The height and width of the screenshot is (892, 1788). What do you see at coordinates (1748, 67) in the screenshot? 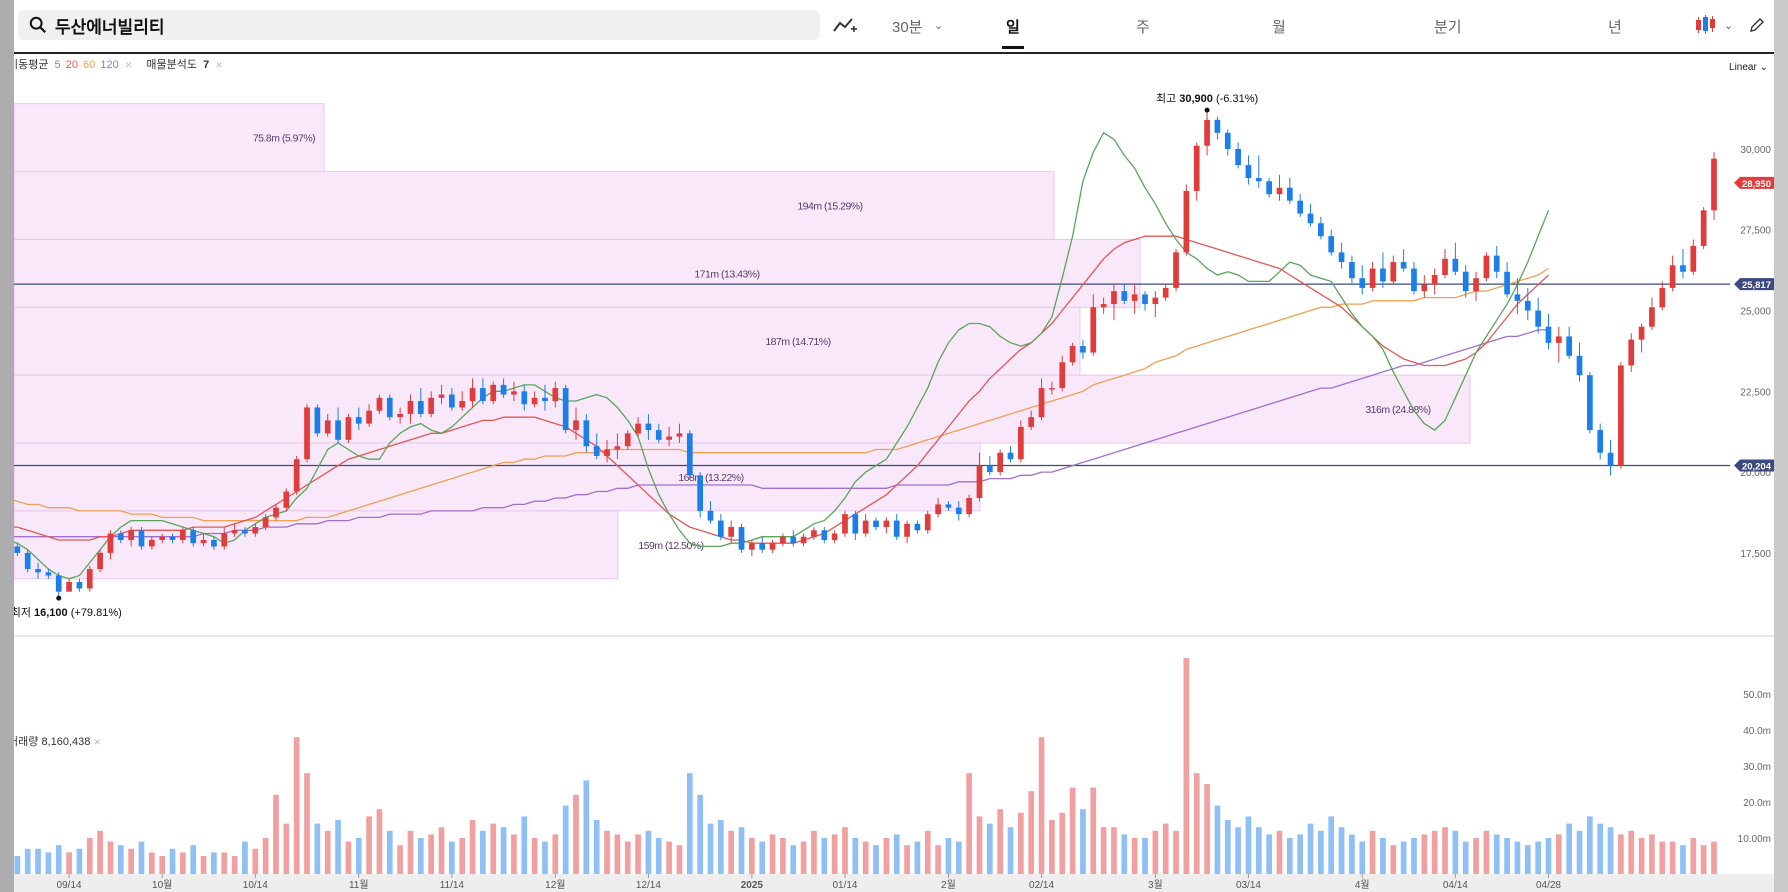
I see `scale-mode: Linear ⌄` at bounding box center [1748, 67].